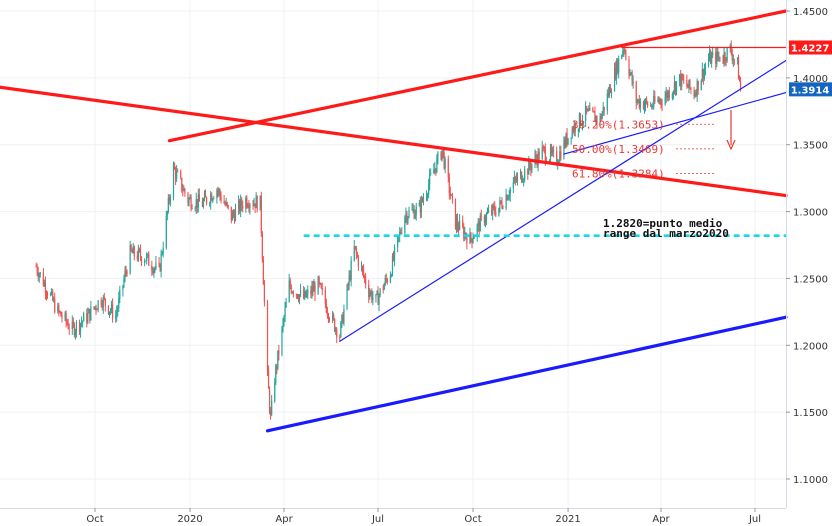 This screenshot has width=832, height=526. I want to click on y-tick-label: 1.3500, so click(810, 146).